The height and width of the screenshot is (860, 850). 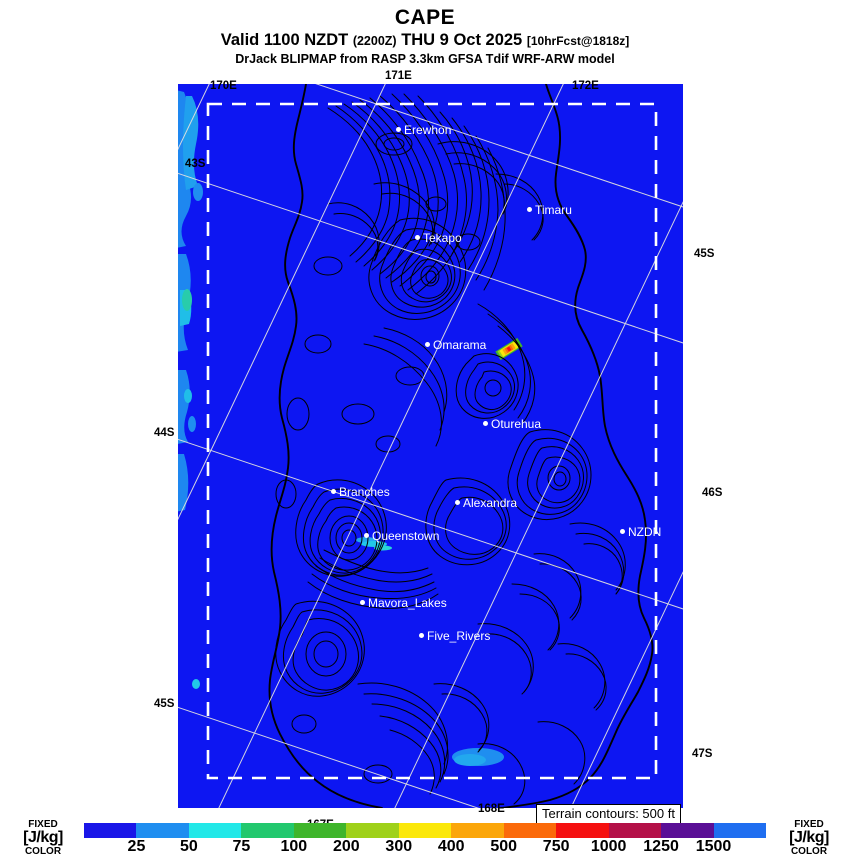 What do you see at coordinates (585, 86) in the screenshot?
I see `lon-label: 172E` at bounding box center [585, 86].